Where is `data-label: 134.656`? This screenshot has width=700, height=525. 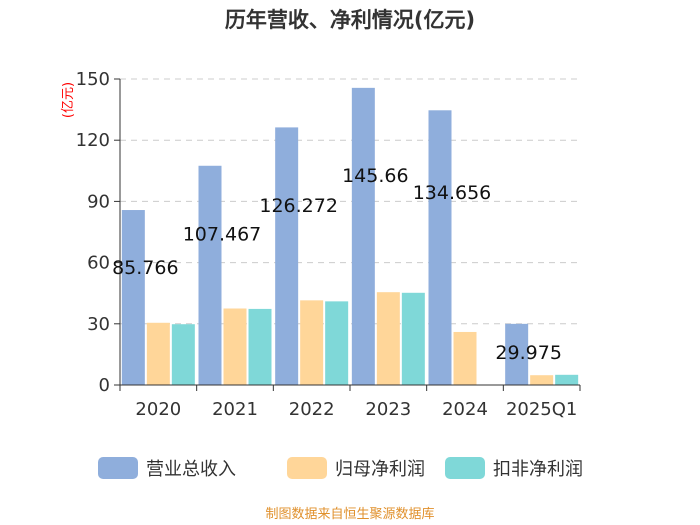
data-label: 134.656 is located at coordinates (452, 193).